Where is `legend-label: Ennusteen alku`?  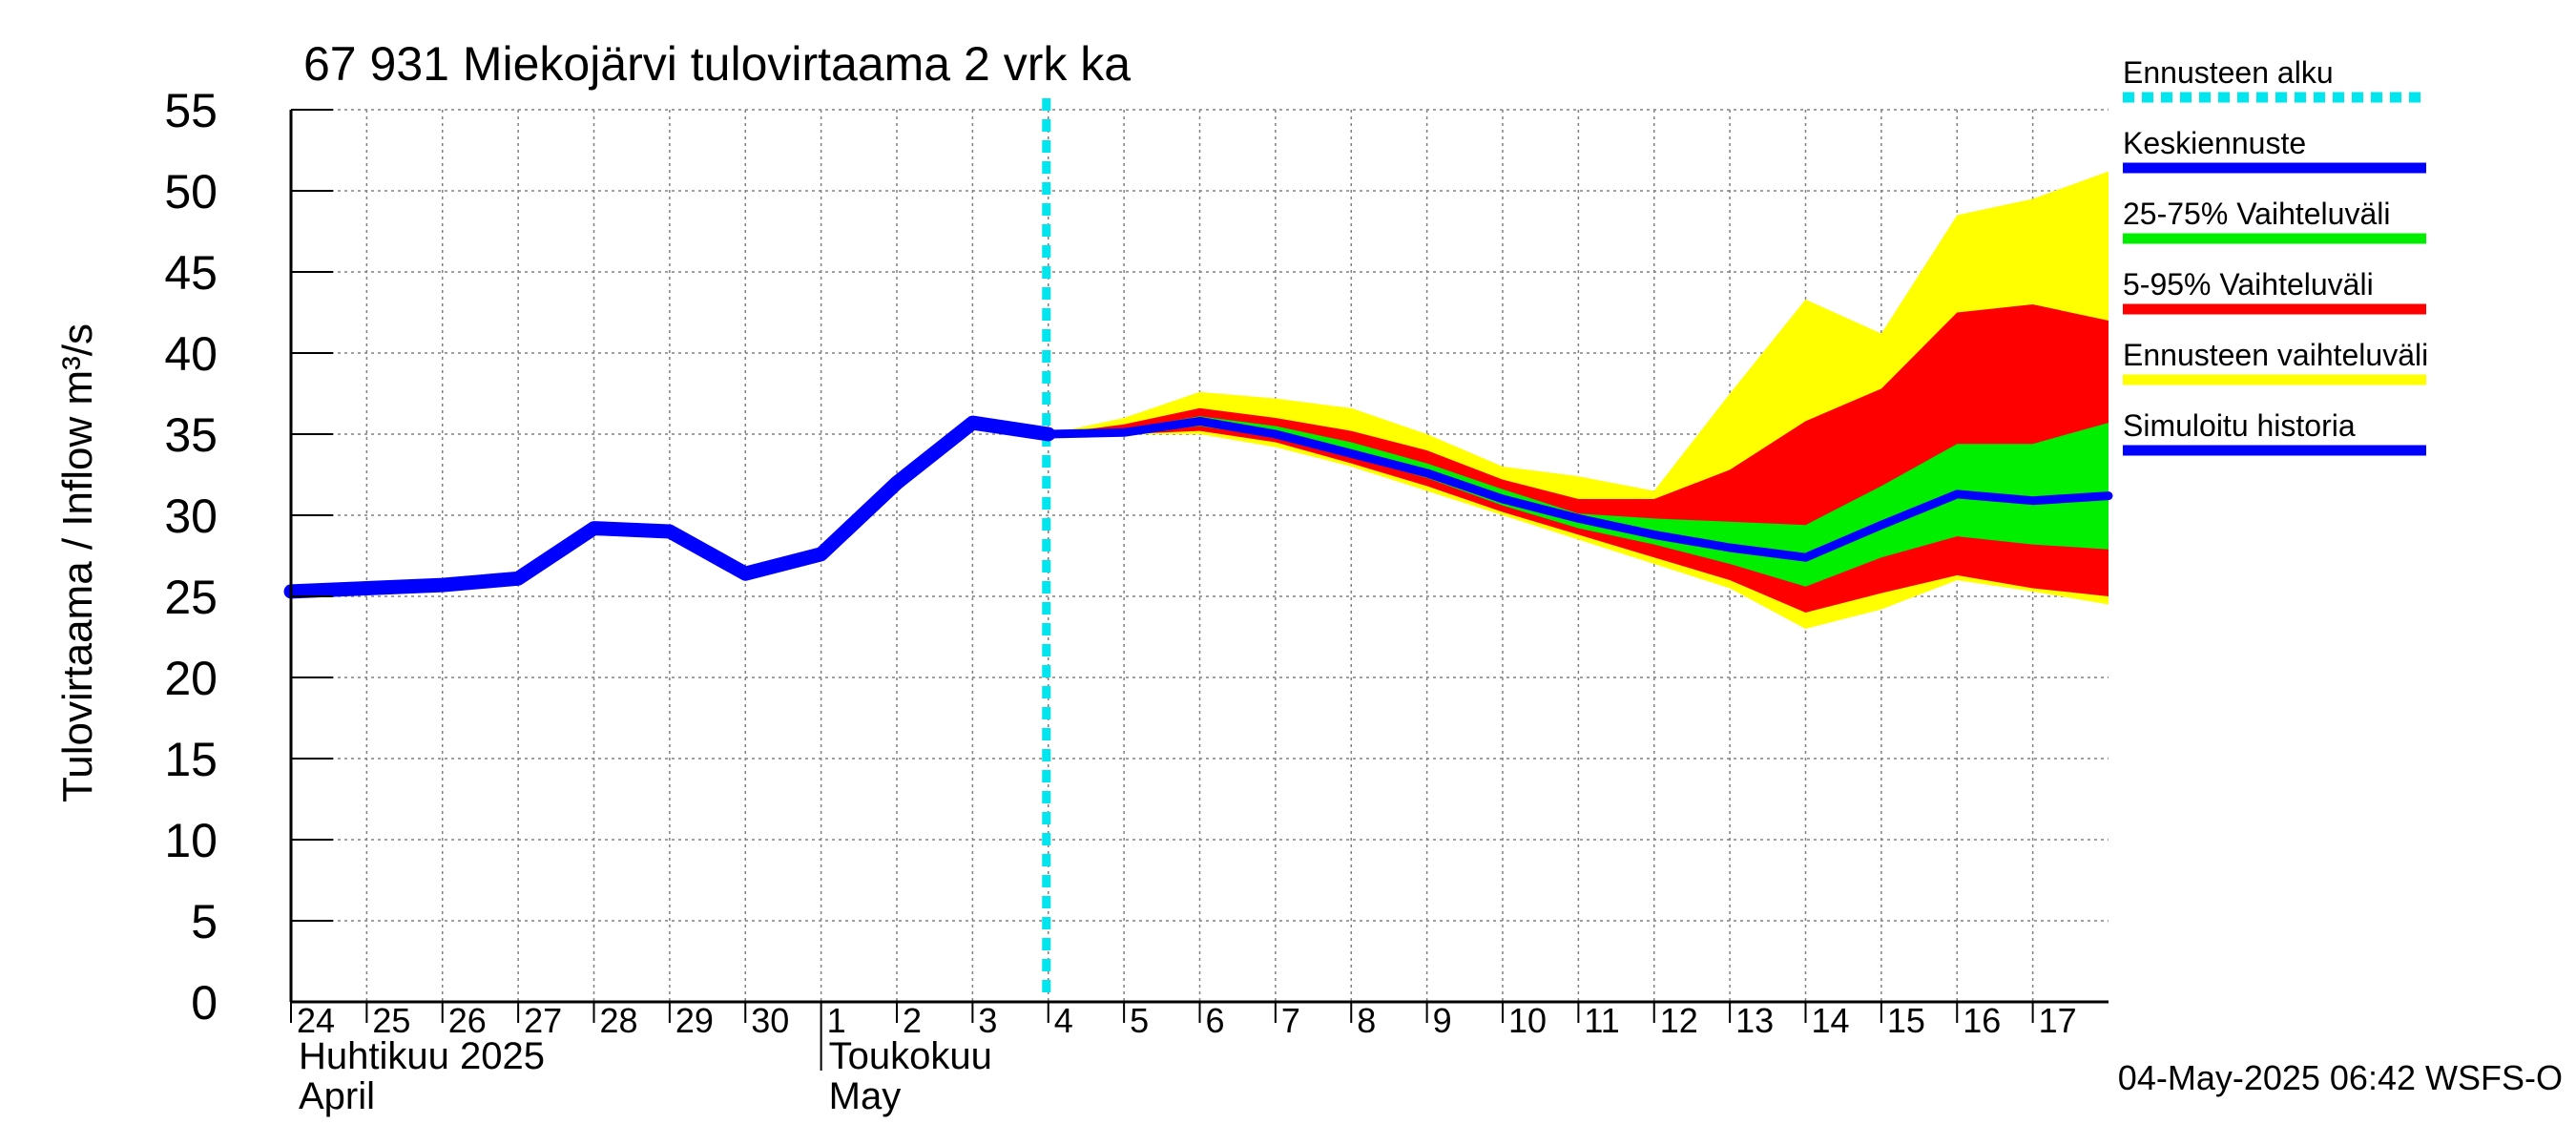
legend-label: Ennusteen alku is located at coordinates (2228, 72).